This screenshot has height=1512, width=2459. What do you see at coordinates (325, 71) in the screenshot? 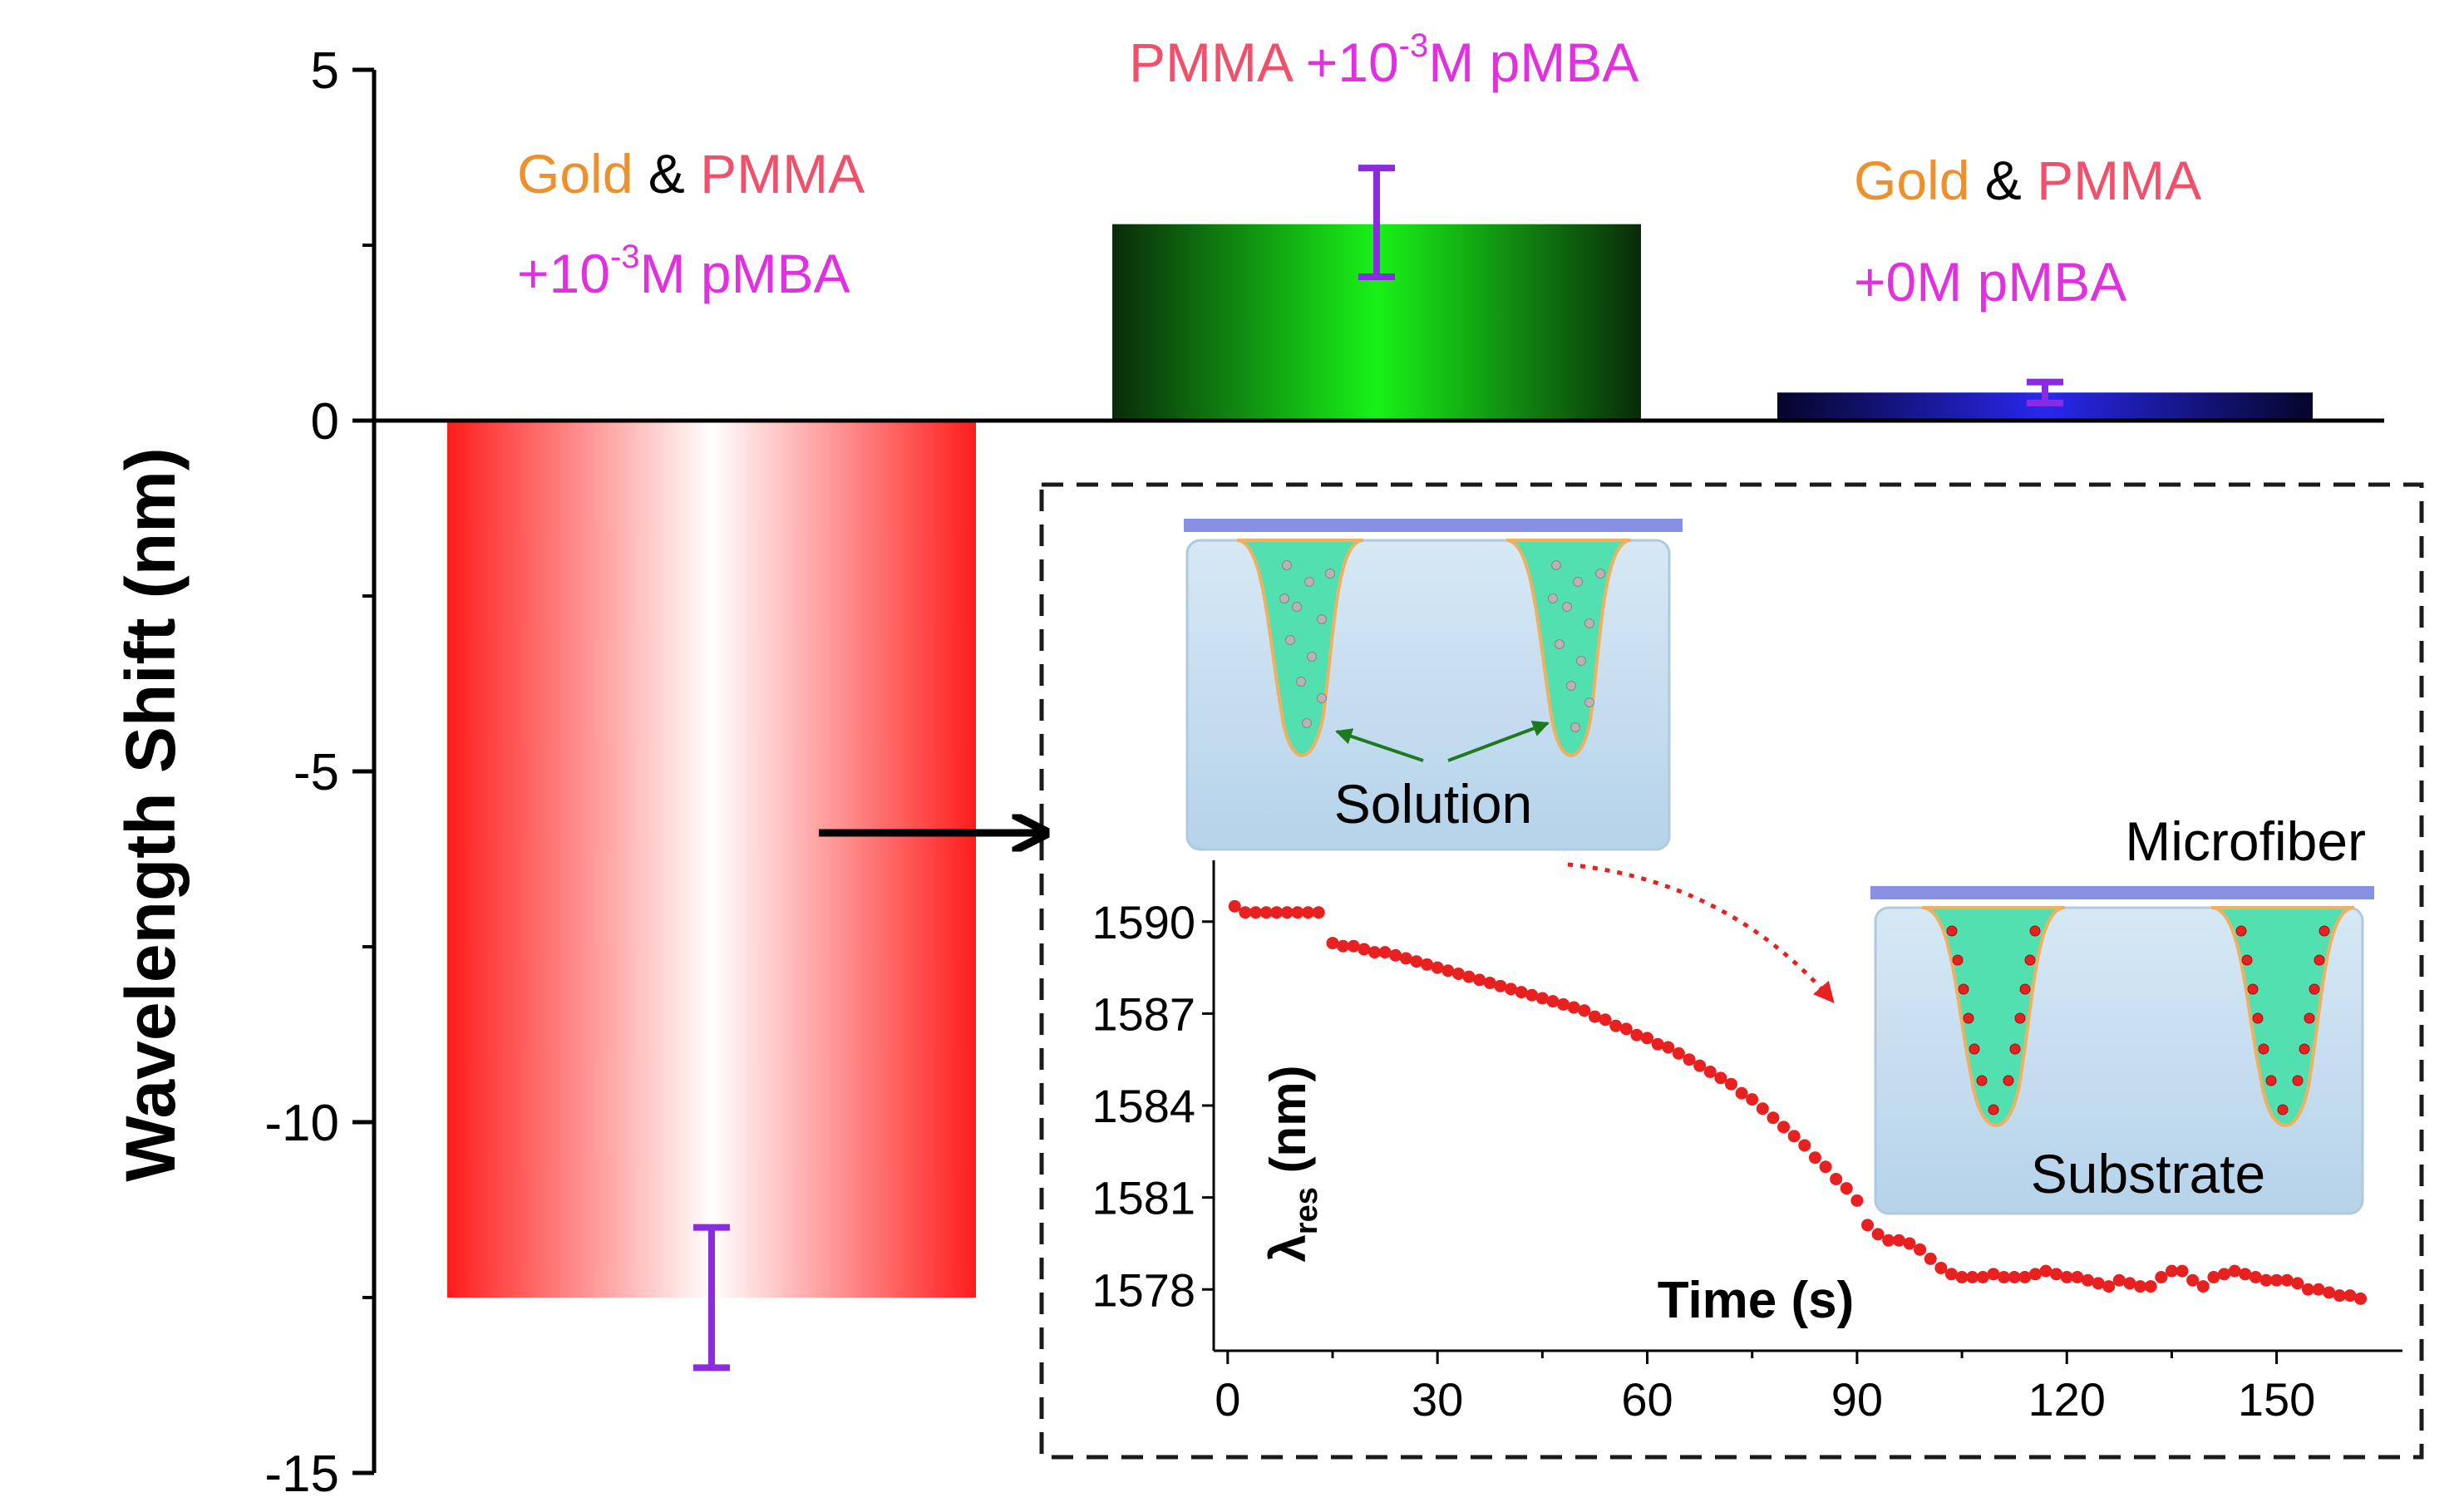
I see `main-y-tick-label: 5` at bounding box center [325, 71].